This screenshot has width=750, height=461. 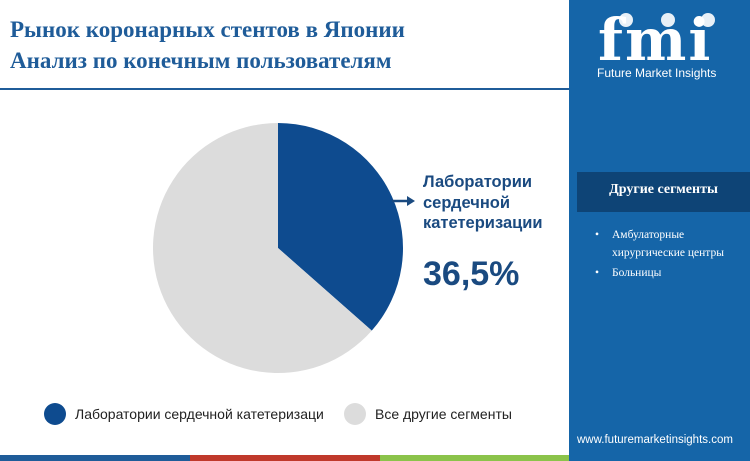 I want to click on legend-item-other-segments: Все другие сегменты, so click(x=428, y=414).